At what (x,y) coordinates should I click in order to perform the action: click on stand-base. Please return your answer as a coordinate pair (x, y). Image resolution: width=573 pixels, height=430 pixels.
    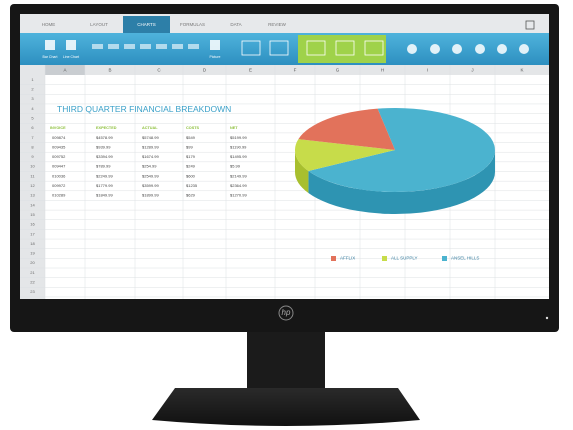
    Looking at the image, I should click on (286, 407).